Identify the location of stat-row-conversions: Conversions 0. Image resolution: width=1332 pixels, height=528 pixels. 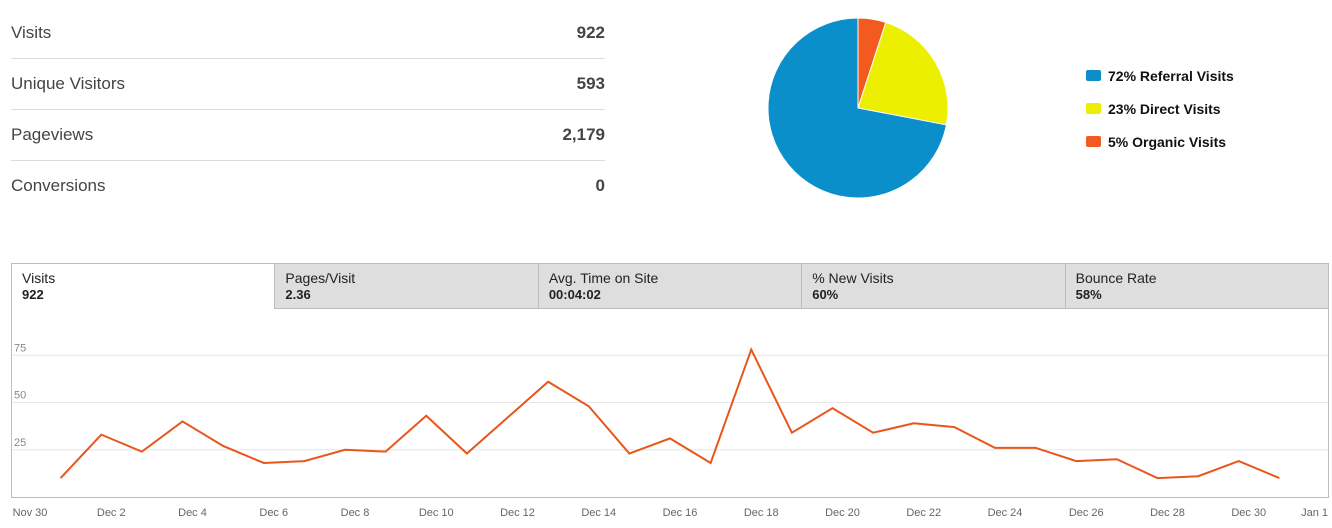
(308, 186).